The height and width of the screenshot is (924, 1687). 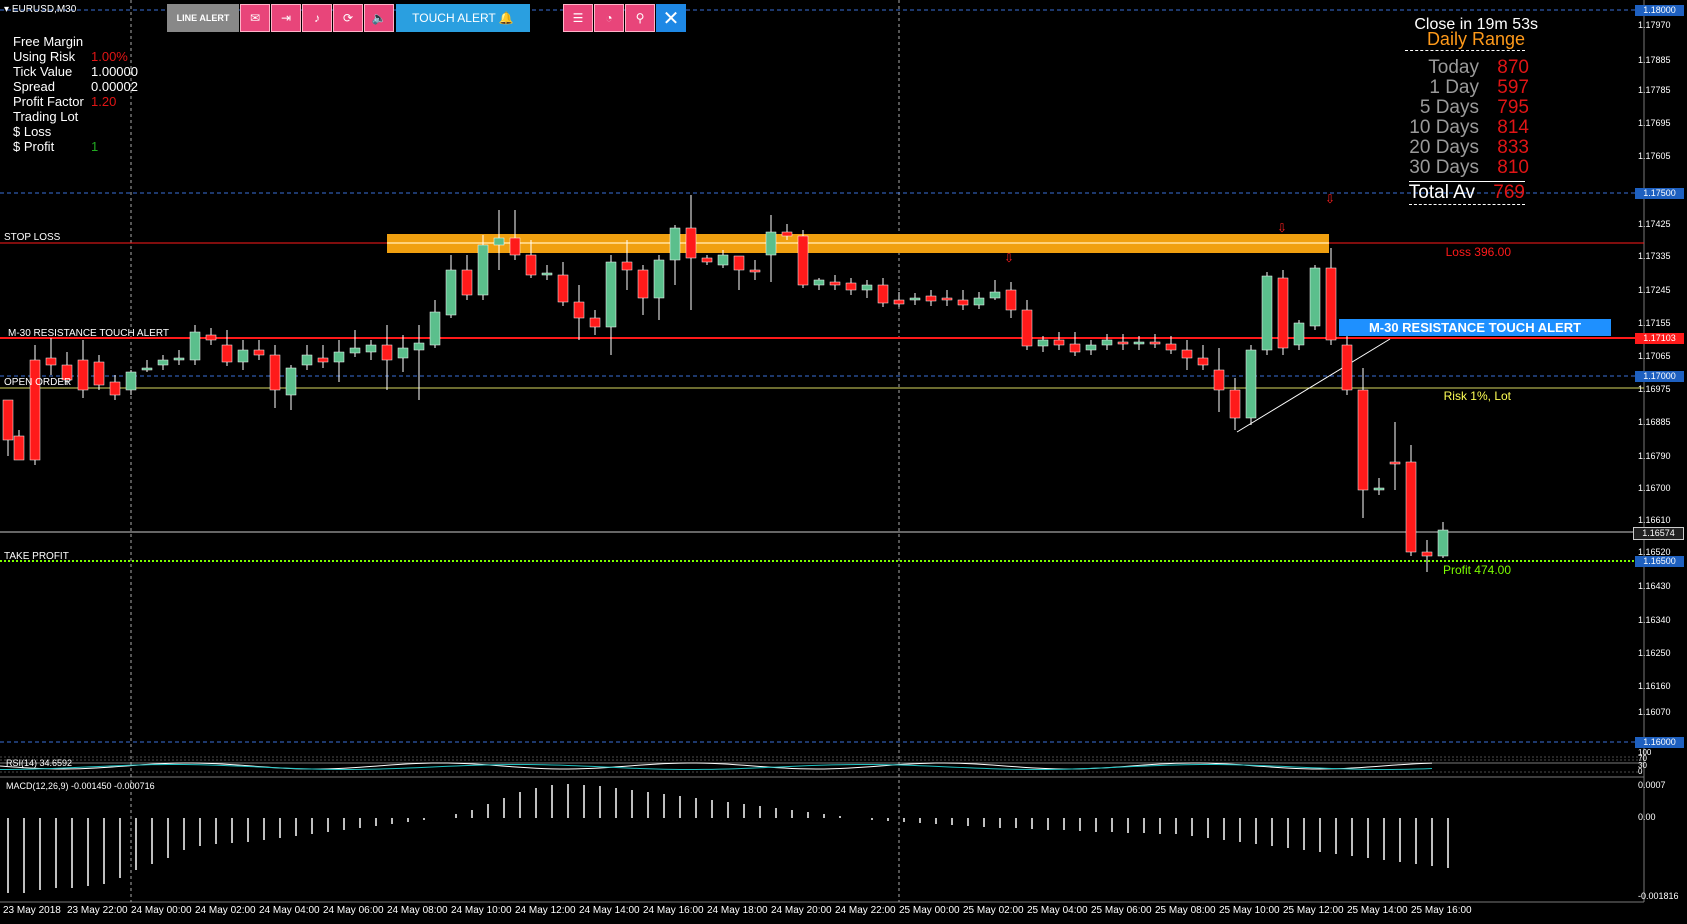 I want to click on price-tick: 1.17245, so click(x=1654, y=290).